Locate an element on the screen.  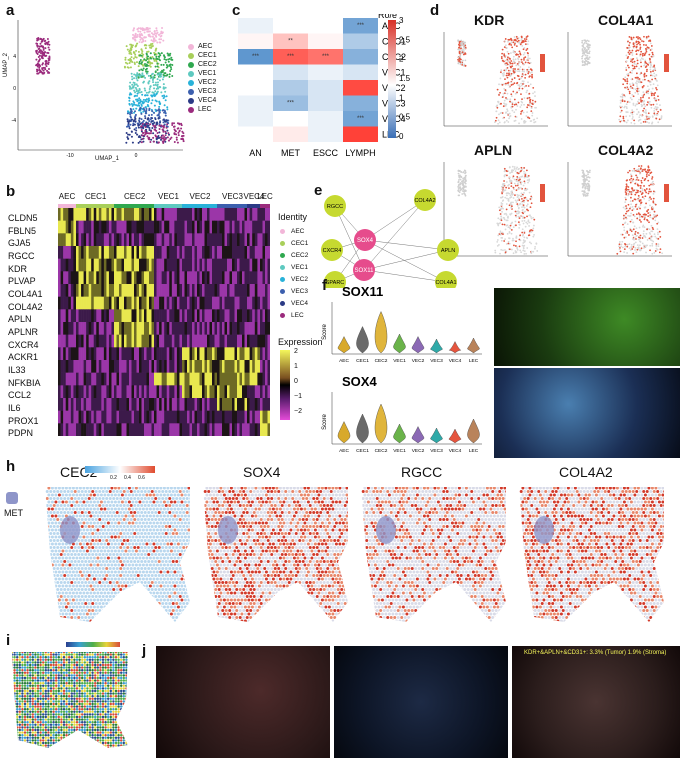
cluster-color-bar is located at coordinates (134, 206).